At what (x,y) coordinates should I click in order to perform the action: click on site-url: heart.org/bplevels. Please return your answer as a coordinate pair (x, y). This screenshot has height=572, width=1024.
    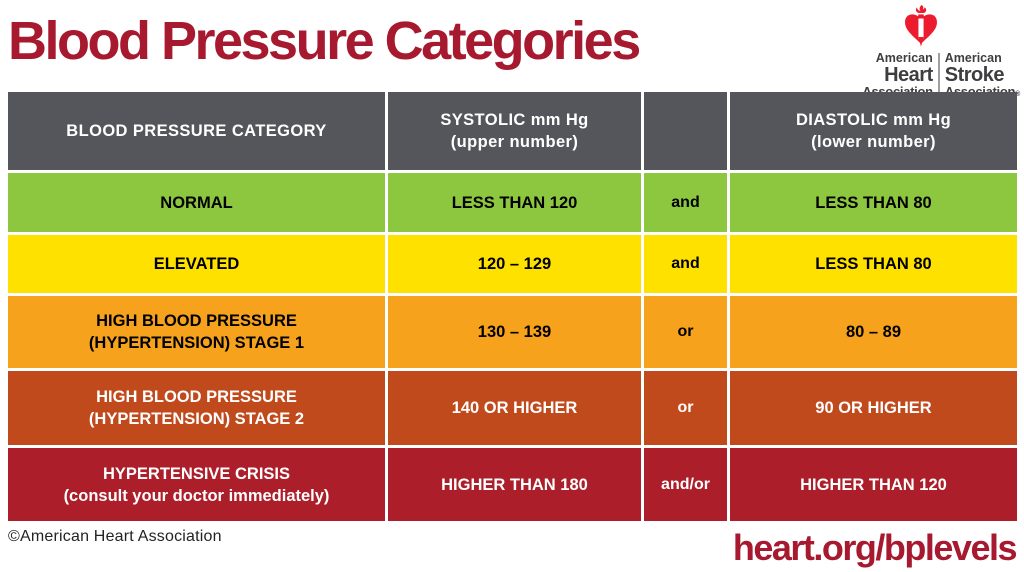
    Looking at the image, I should click on (875, 547).